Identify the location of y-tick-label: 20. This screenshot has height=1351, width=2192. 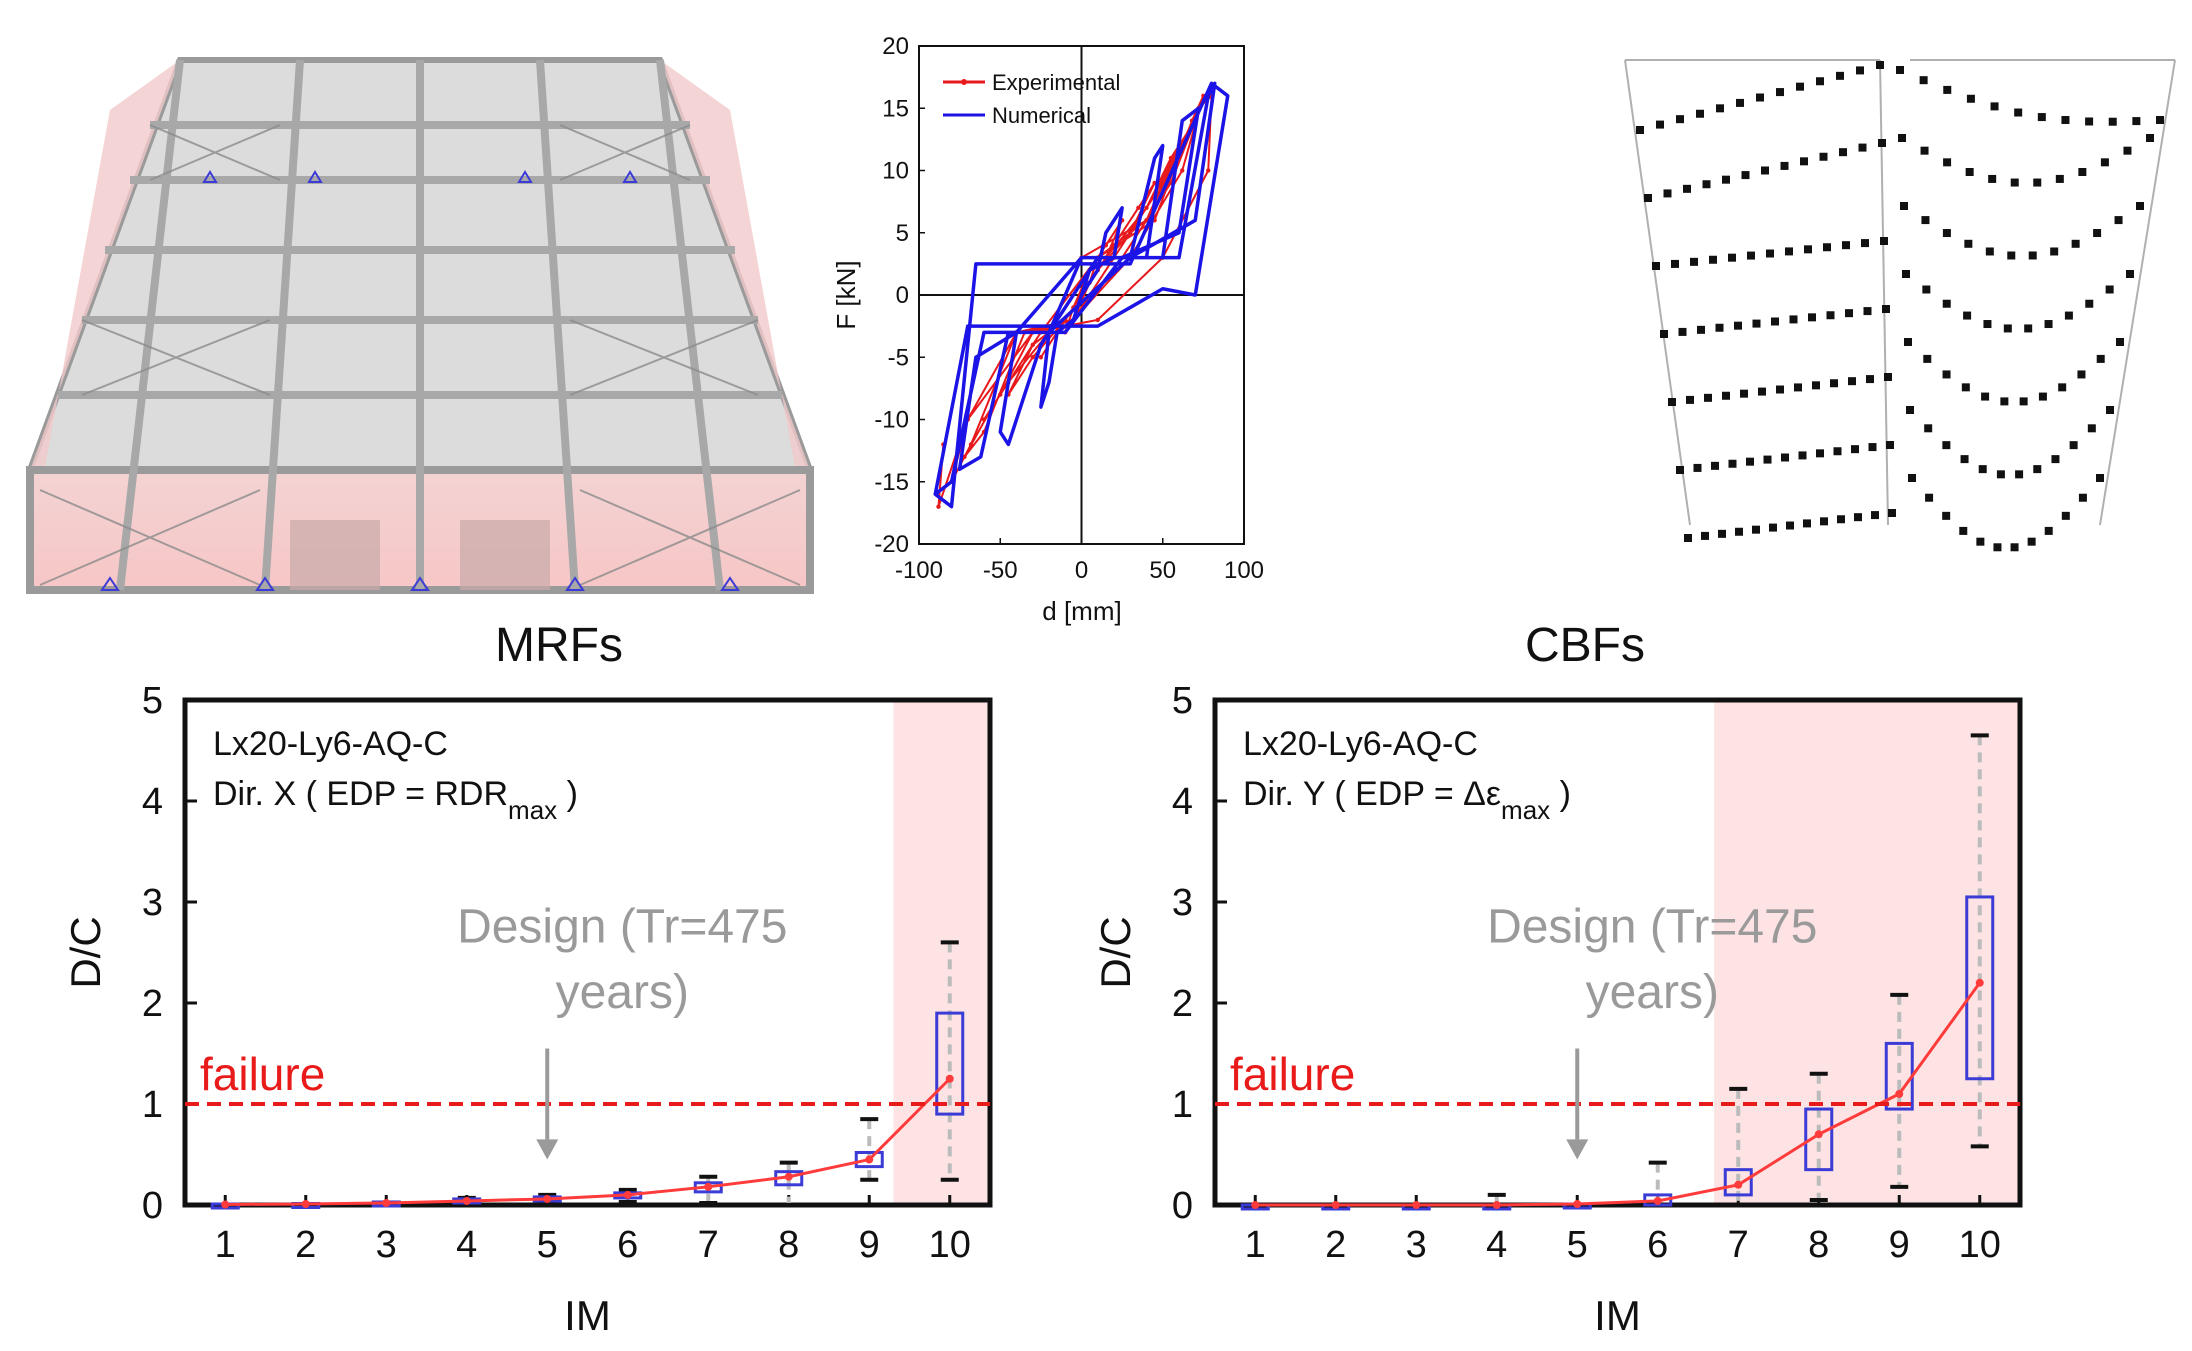
(895, 46).